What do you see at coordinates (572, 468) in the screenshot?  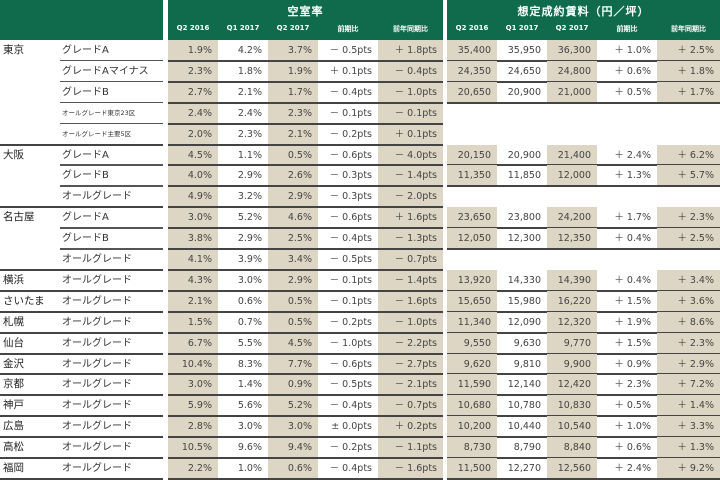 I see `rent-value: 12,560` at bounding box center [572, 468].